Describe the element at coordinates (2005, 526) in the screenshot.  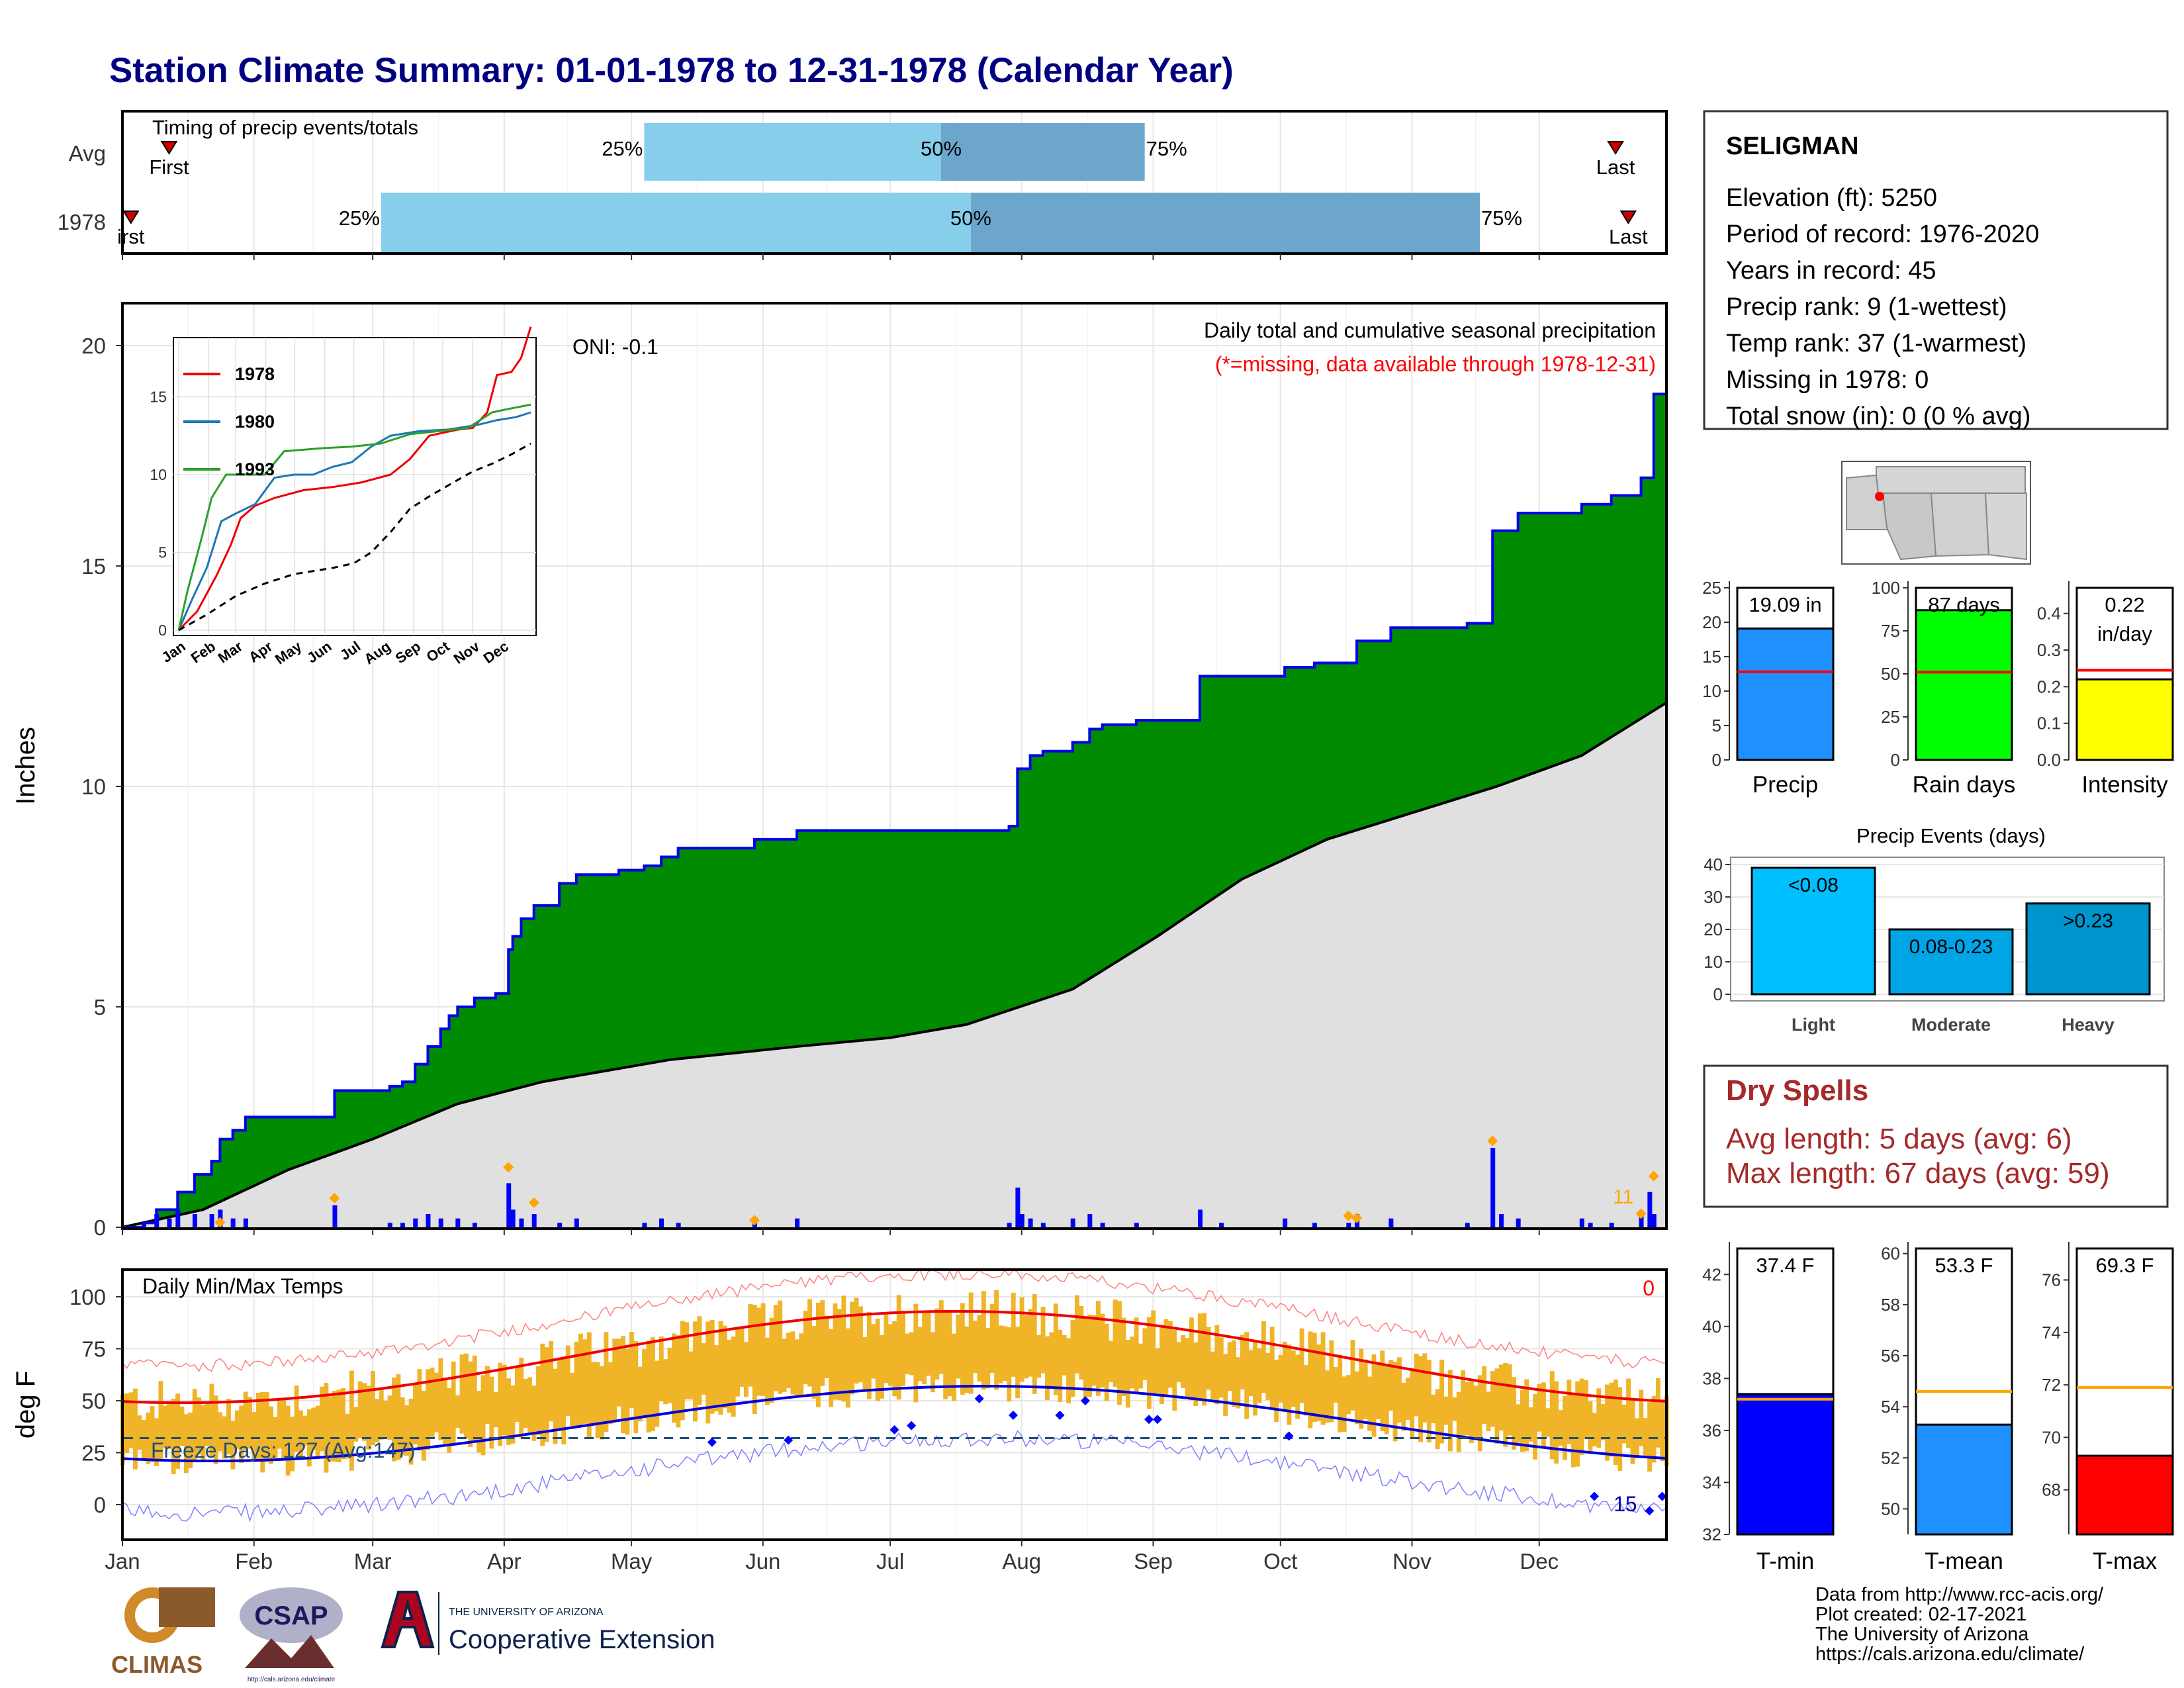
I see `map-state-tx` at that location.